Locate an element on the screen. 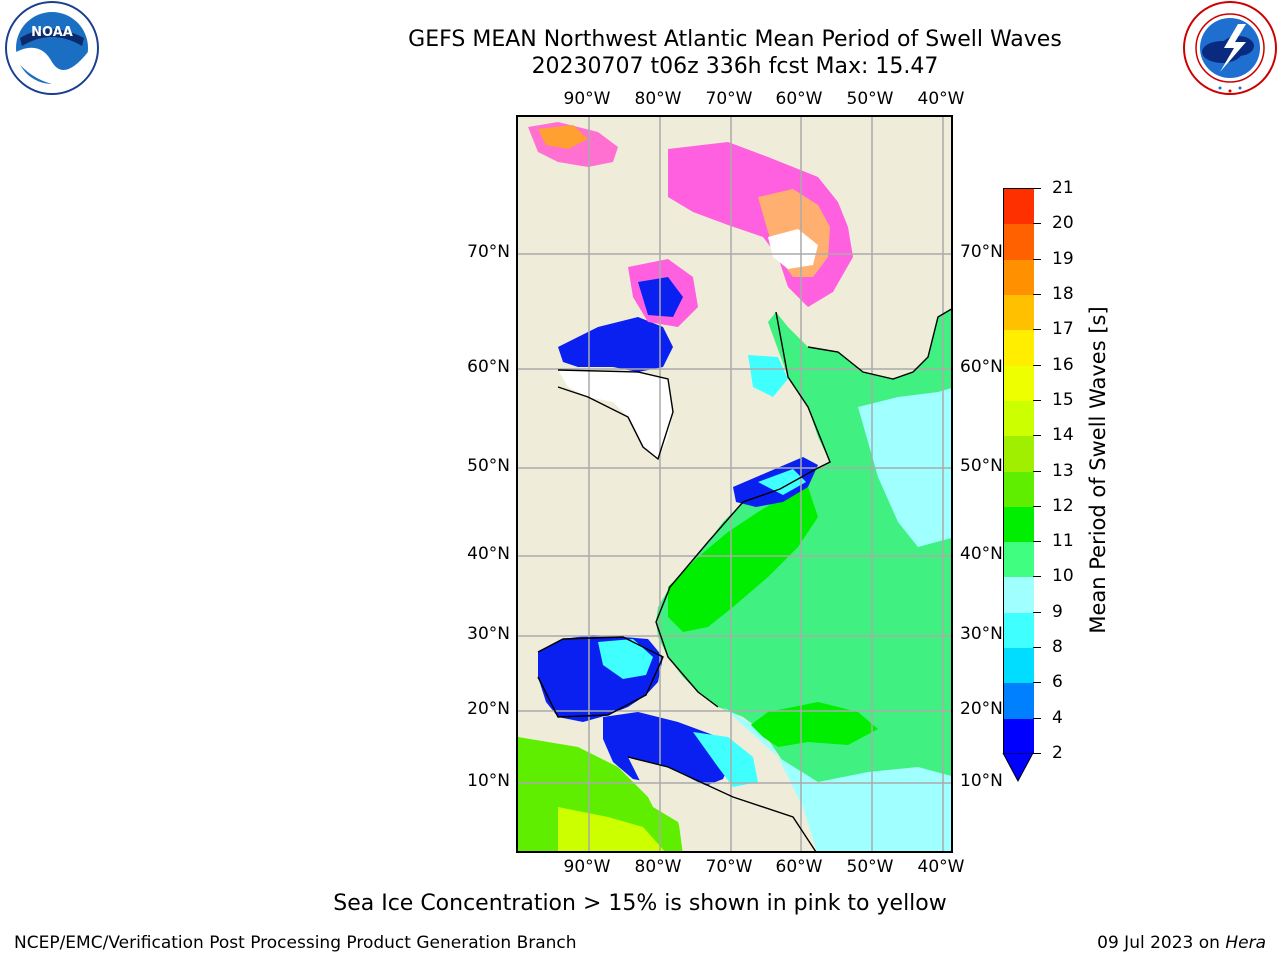 The width and height of the screenshot is (1280, 960). colorbar-tick-label: 6 is located at coordinates (1057, 682).